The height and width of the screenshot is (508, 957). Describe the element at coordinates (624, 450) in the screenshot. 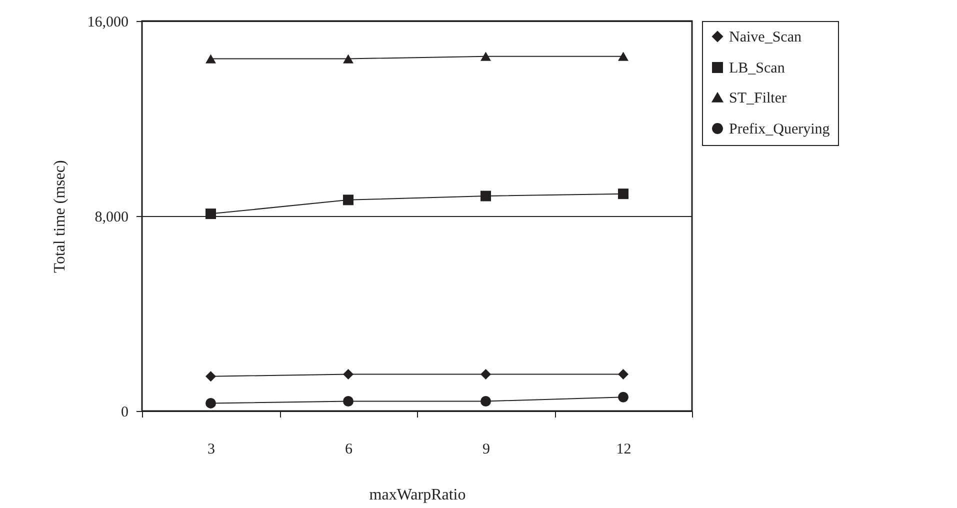

I see `x-tick-label: 12` at that location.